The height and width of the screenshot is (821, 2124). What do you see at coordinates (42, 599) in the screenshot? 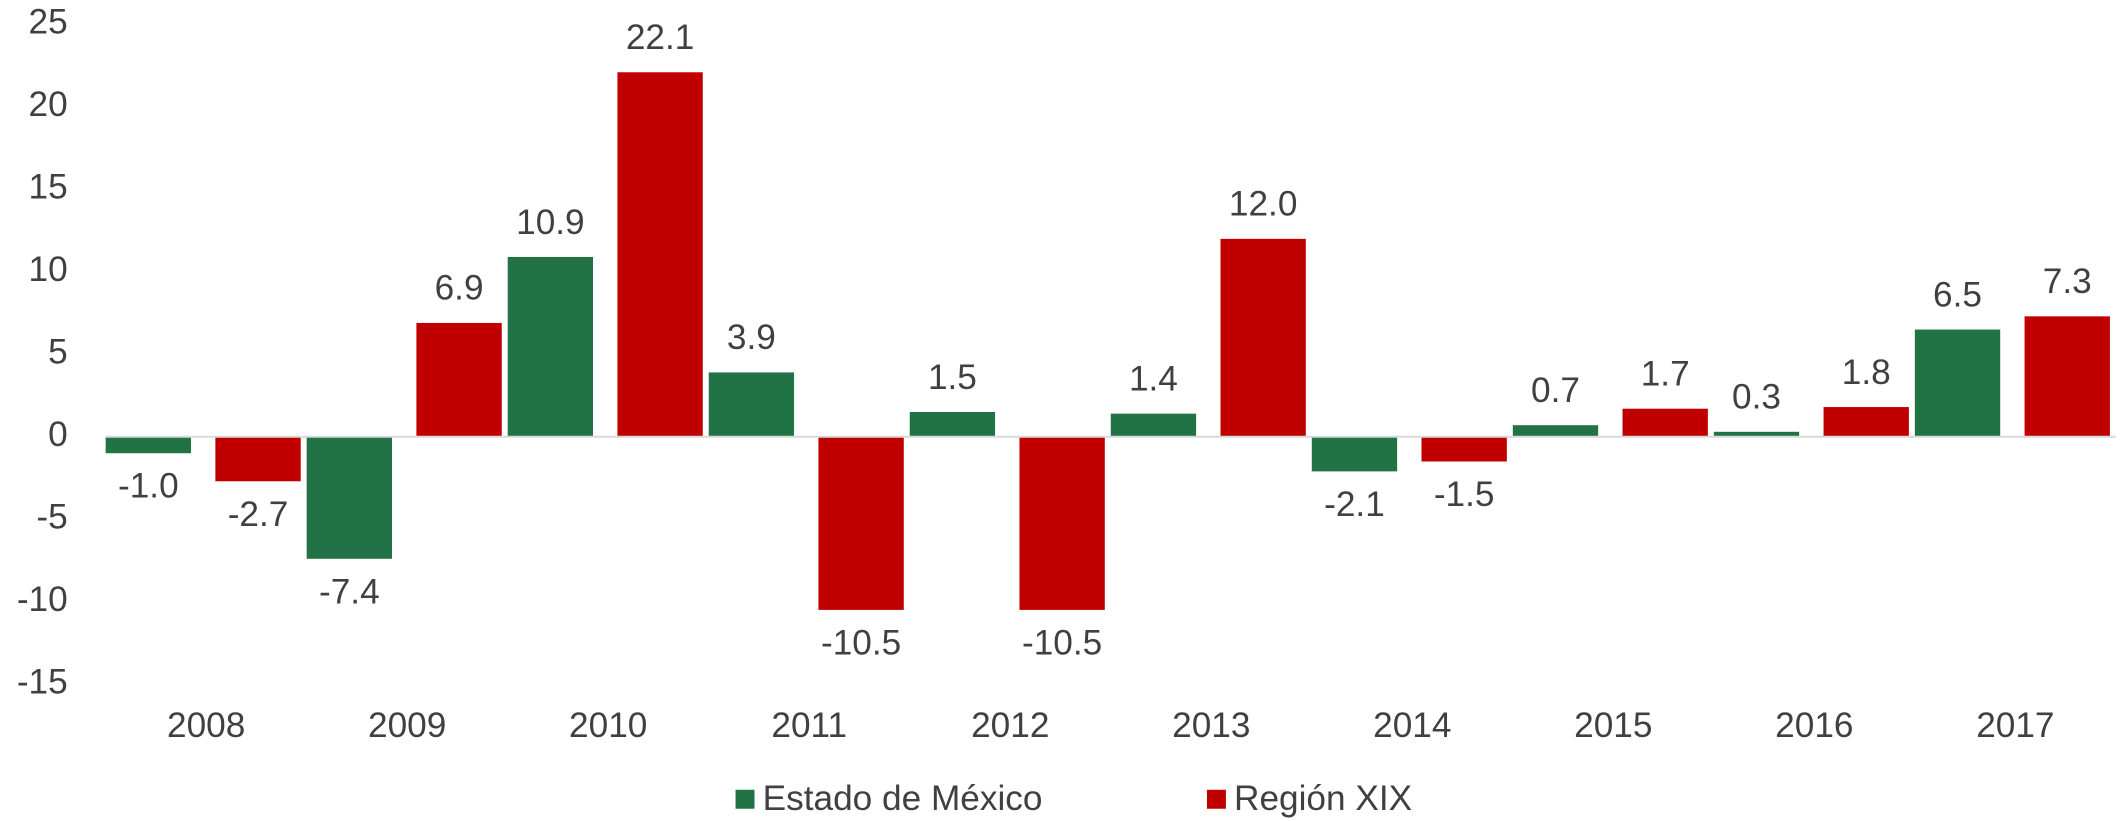
I see `y-tick-label: -10` at bounding box center [42, 599].